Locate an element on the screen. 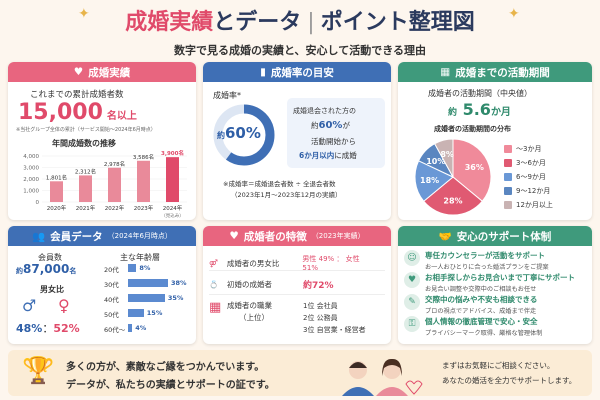  bar-value-label: 2,312名 is located at coordinates (85, 171).